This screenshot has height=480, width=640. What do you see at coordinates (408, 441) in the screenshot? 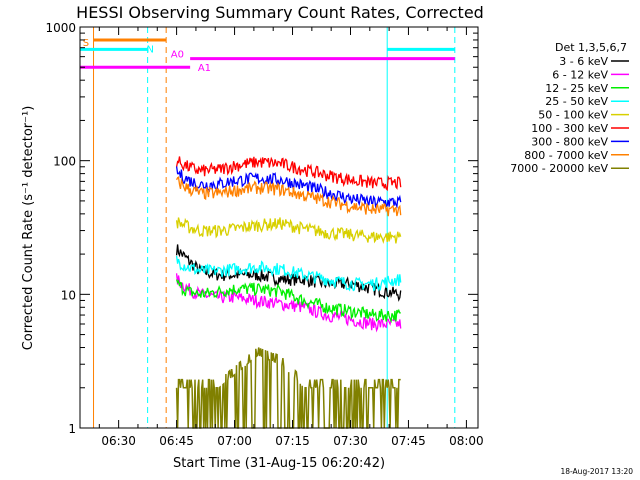
I see `x-tick-label: 07:45` at bounding box center [408, 441].